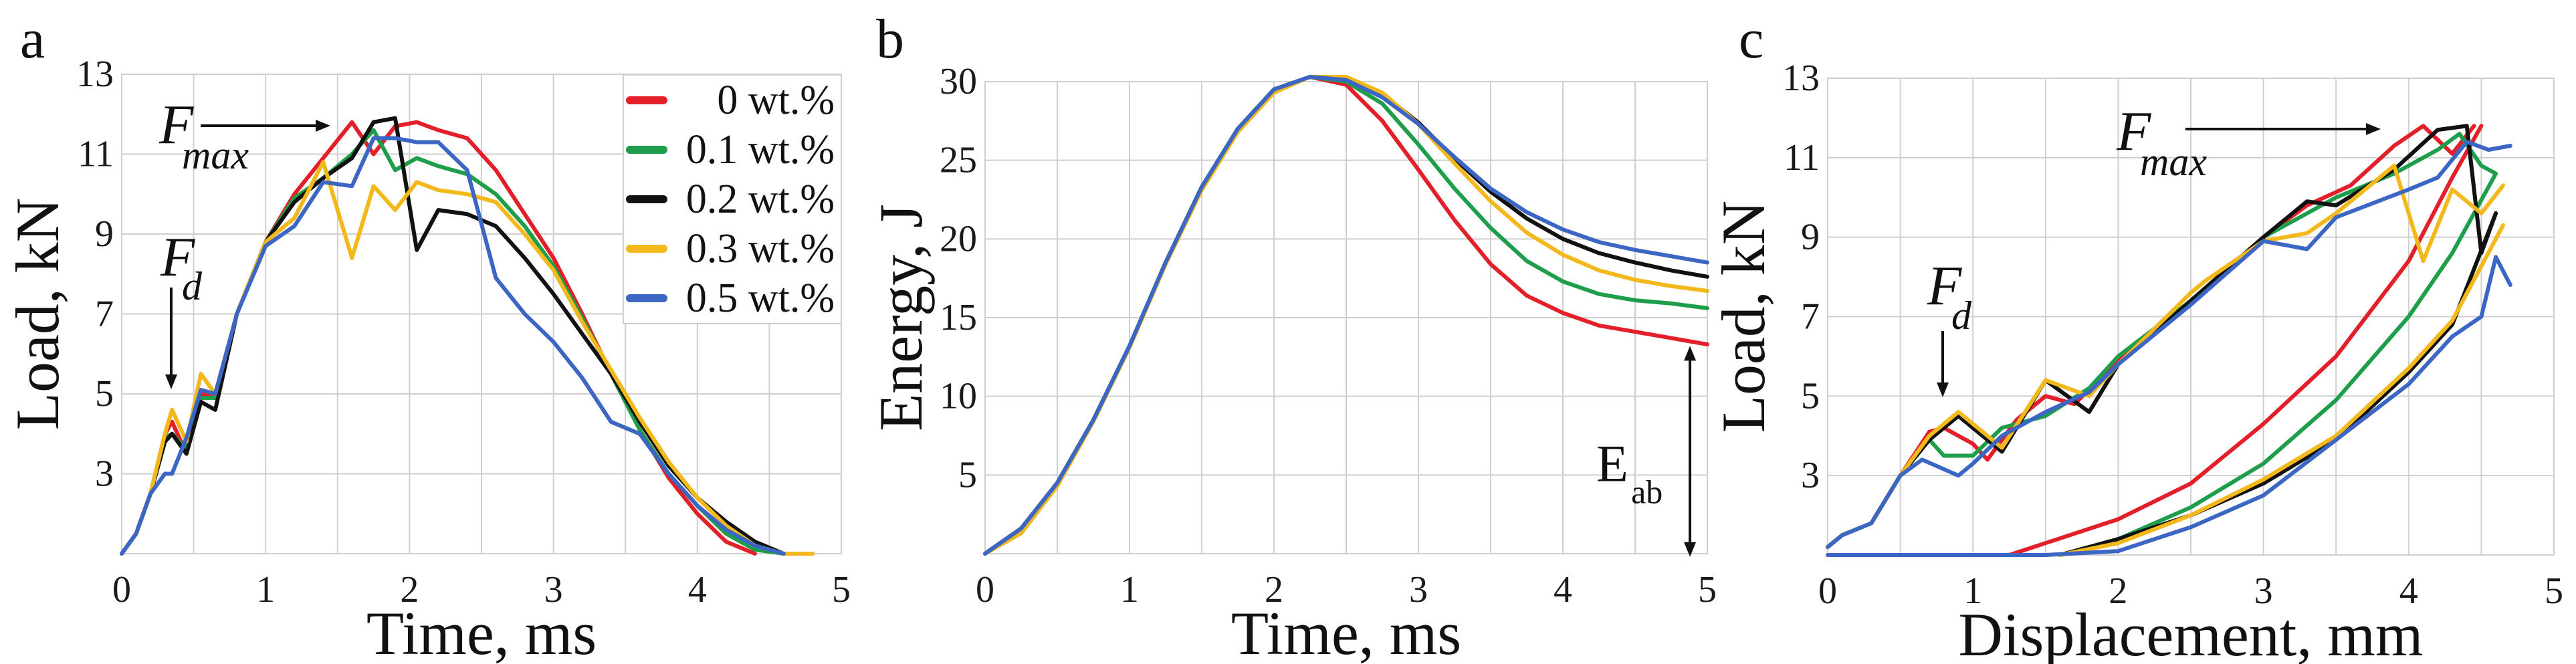  Describe the element at coordinates (776, 100) in the screenshot. I see `legend-label: 0 wt.%` at that location.